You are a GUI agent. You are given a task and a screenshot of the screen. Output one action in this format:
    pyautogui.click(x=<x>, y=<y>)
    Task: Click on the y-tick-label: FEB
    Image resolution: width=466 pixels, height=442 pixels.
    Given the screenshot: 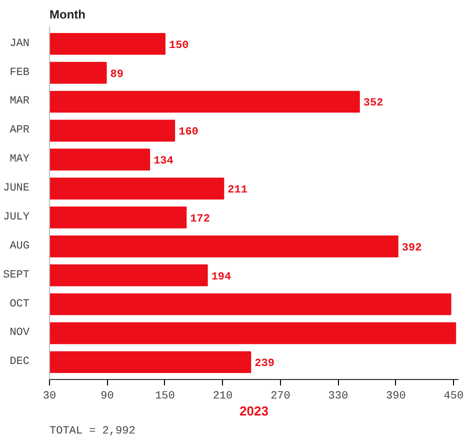 What is the action you would take?
    pyautogui.click(x=20, y=72)
    